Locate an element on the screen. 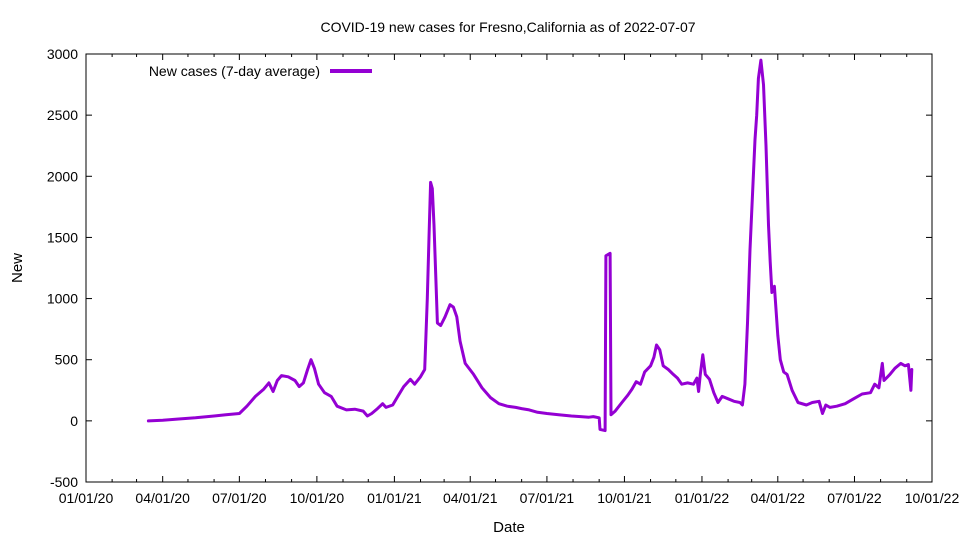 This screenshot has height=540, width=960. x-tick-label: 04/01/21 is located at coordinates (470, 498).